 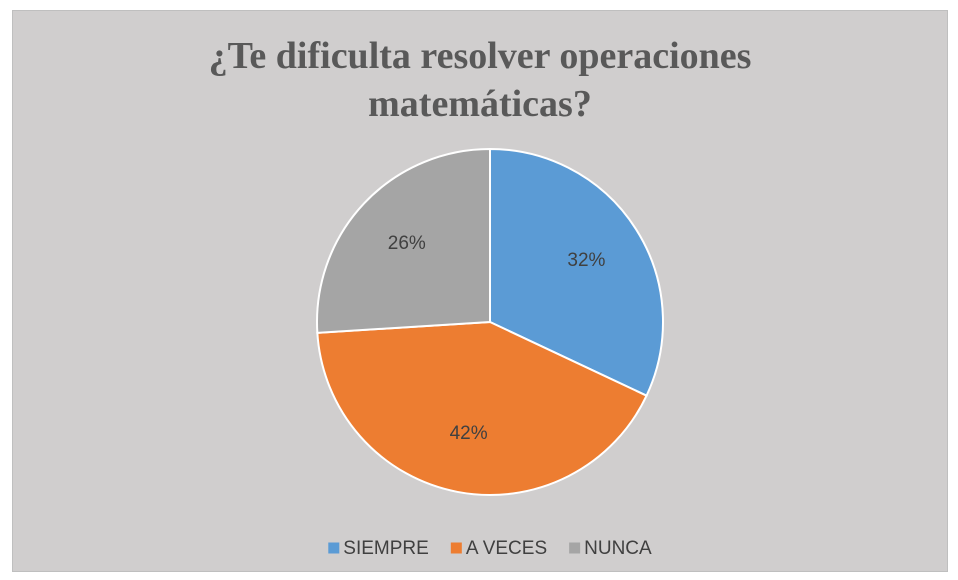 I want to click on legend-label: A VECES, so click(x=506, y=548).